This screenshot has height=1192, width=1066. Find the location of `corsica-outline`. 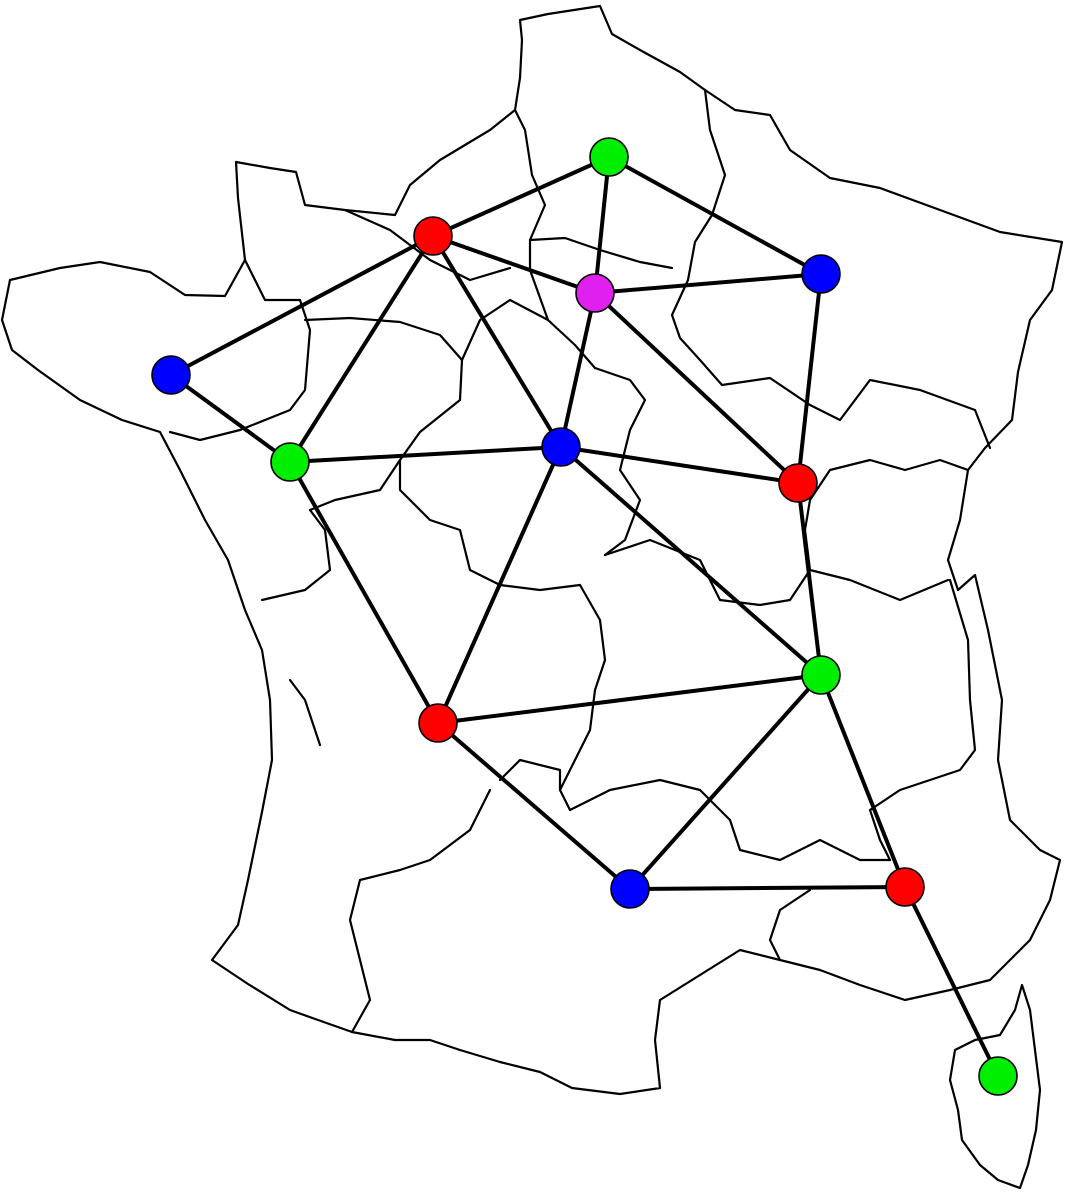

corsica-outline is located at coordinates (995, 1086).